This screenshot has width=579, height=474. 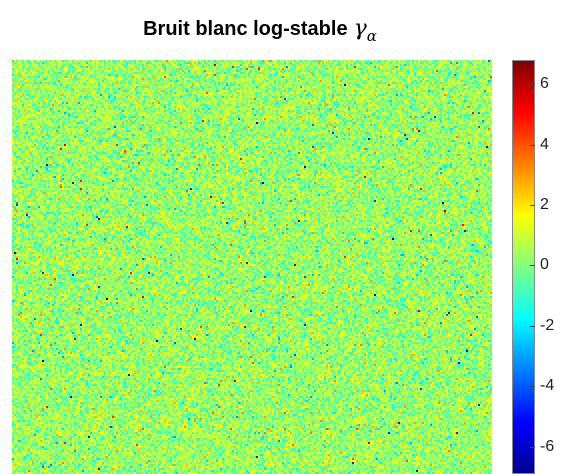 I want to click on colorbar, so click(x=523, y=267).